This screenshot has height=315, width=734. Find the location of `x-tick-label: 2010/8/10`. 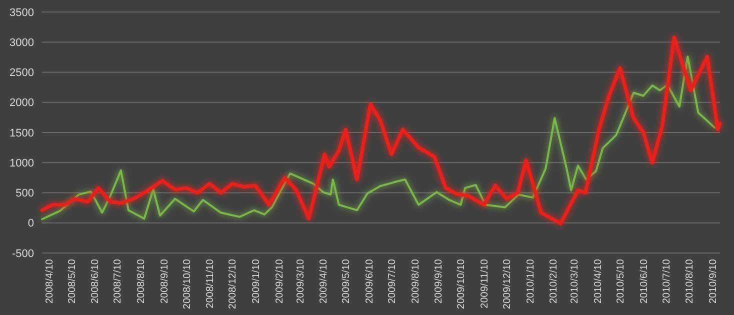

x-tick-label: 2010/8/10 is located at coordinates (690, 281).